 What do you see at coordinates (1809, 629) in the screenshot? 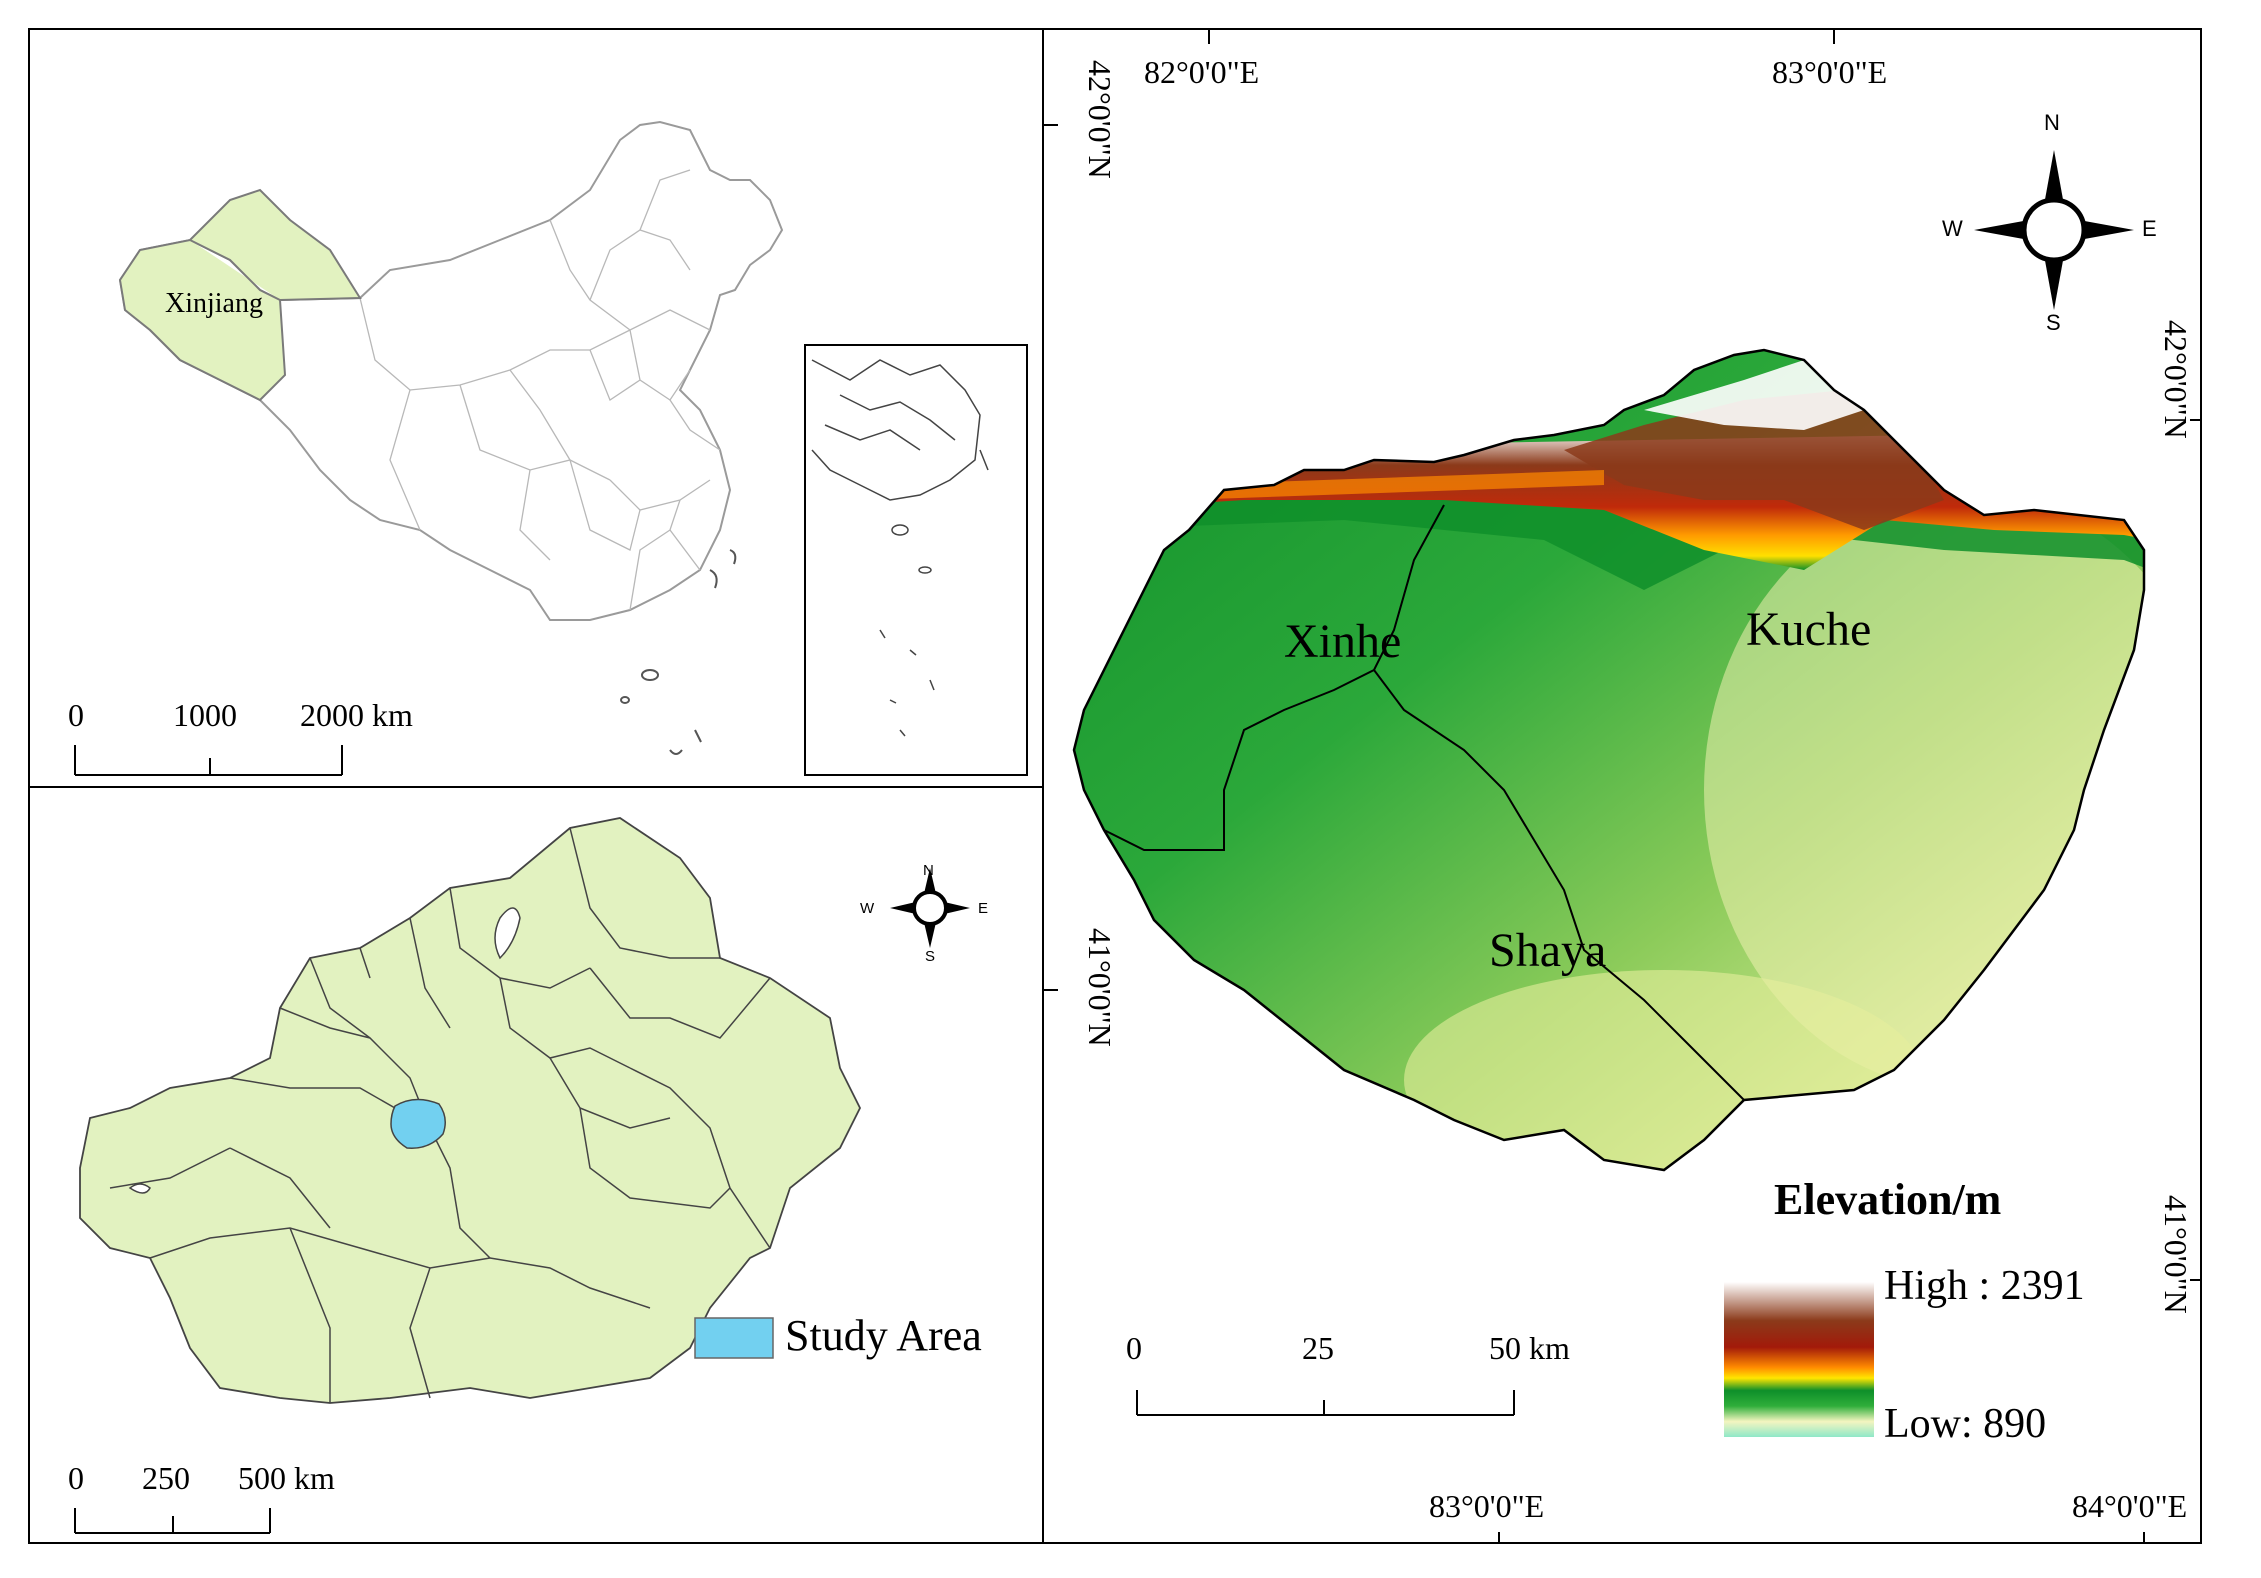
I see `region-kuche: Kuche` at bounding box center [1809, 629].